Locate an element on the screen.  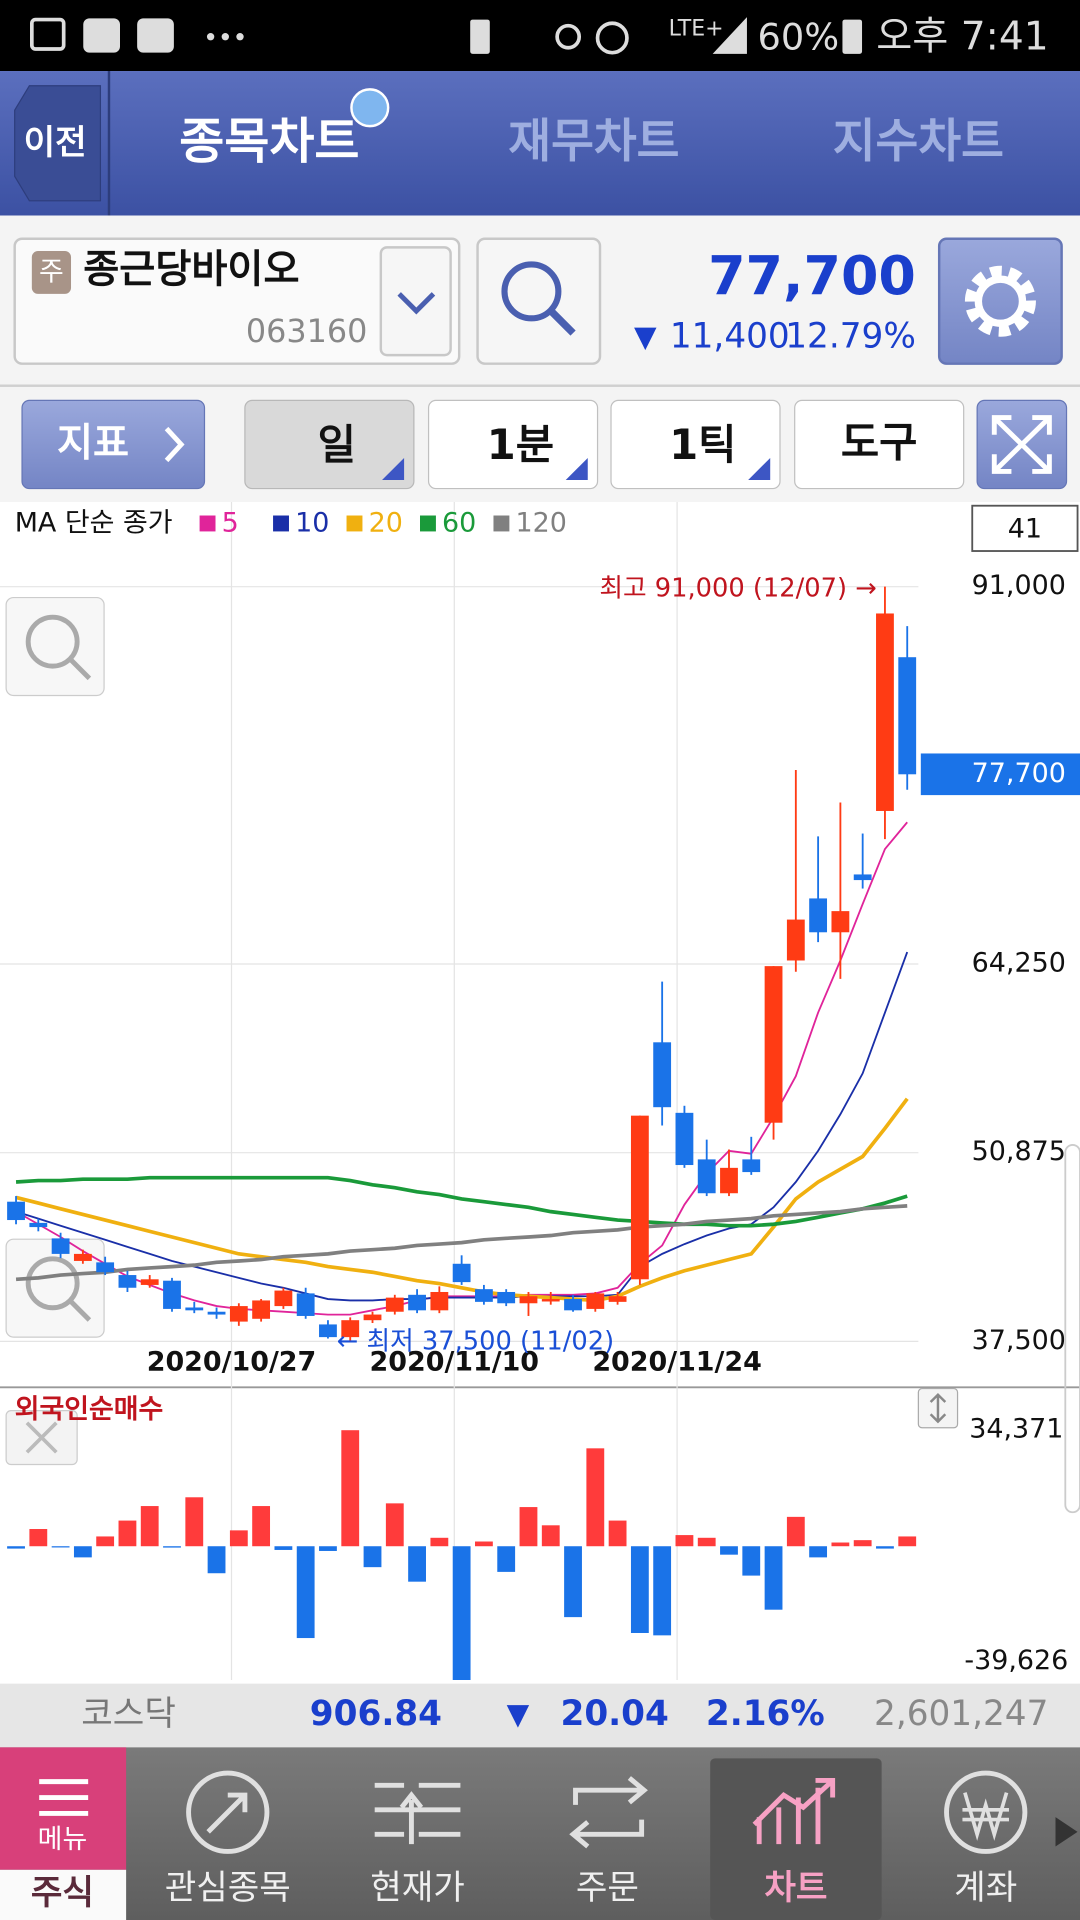
indicator-button is located at coordinates (113, 444).